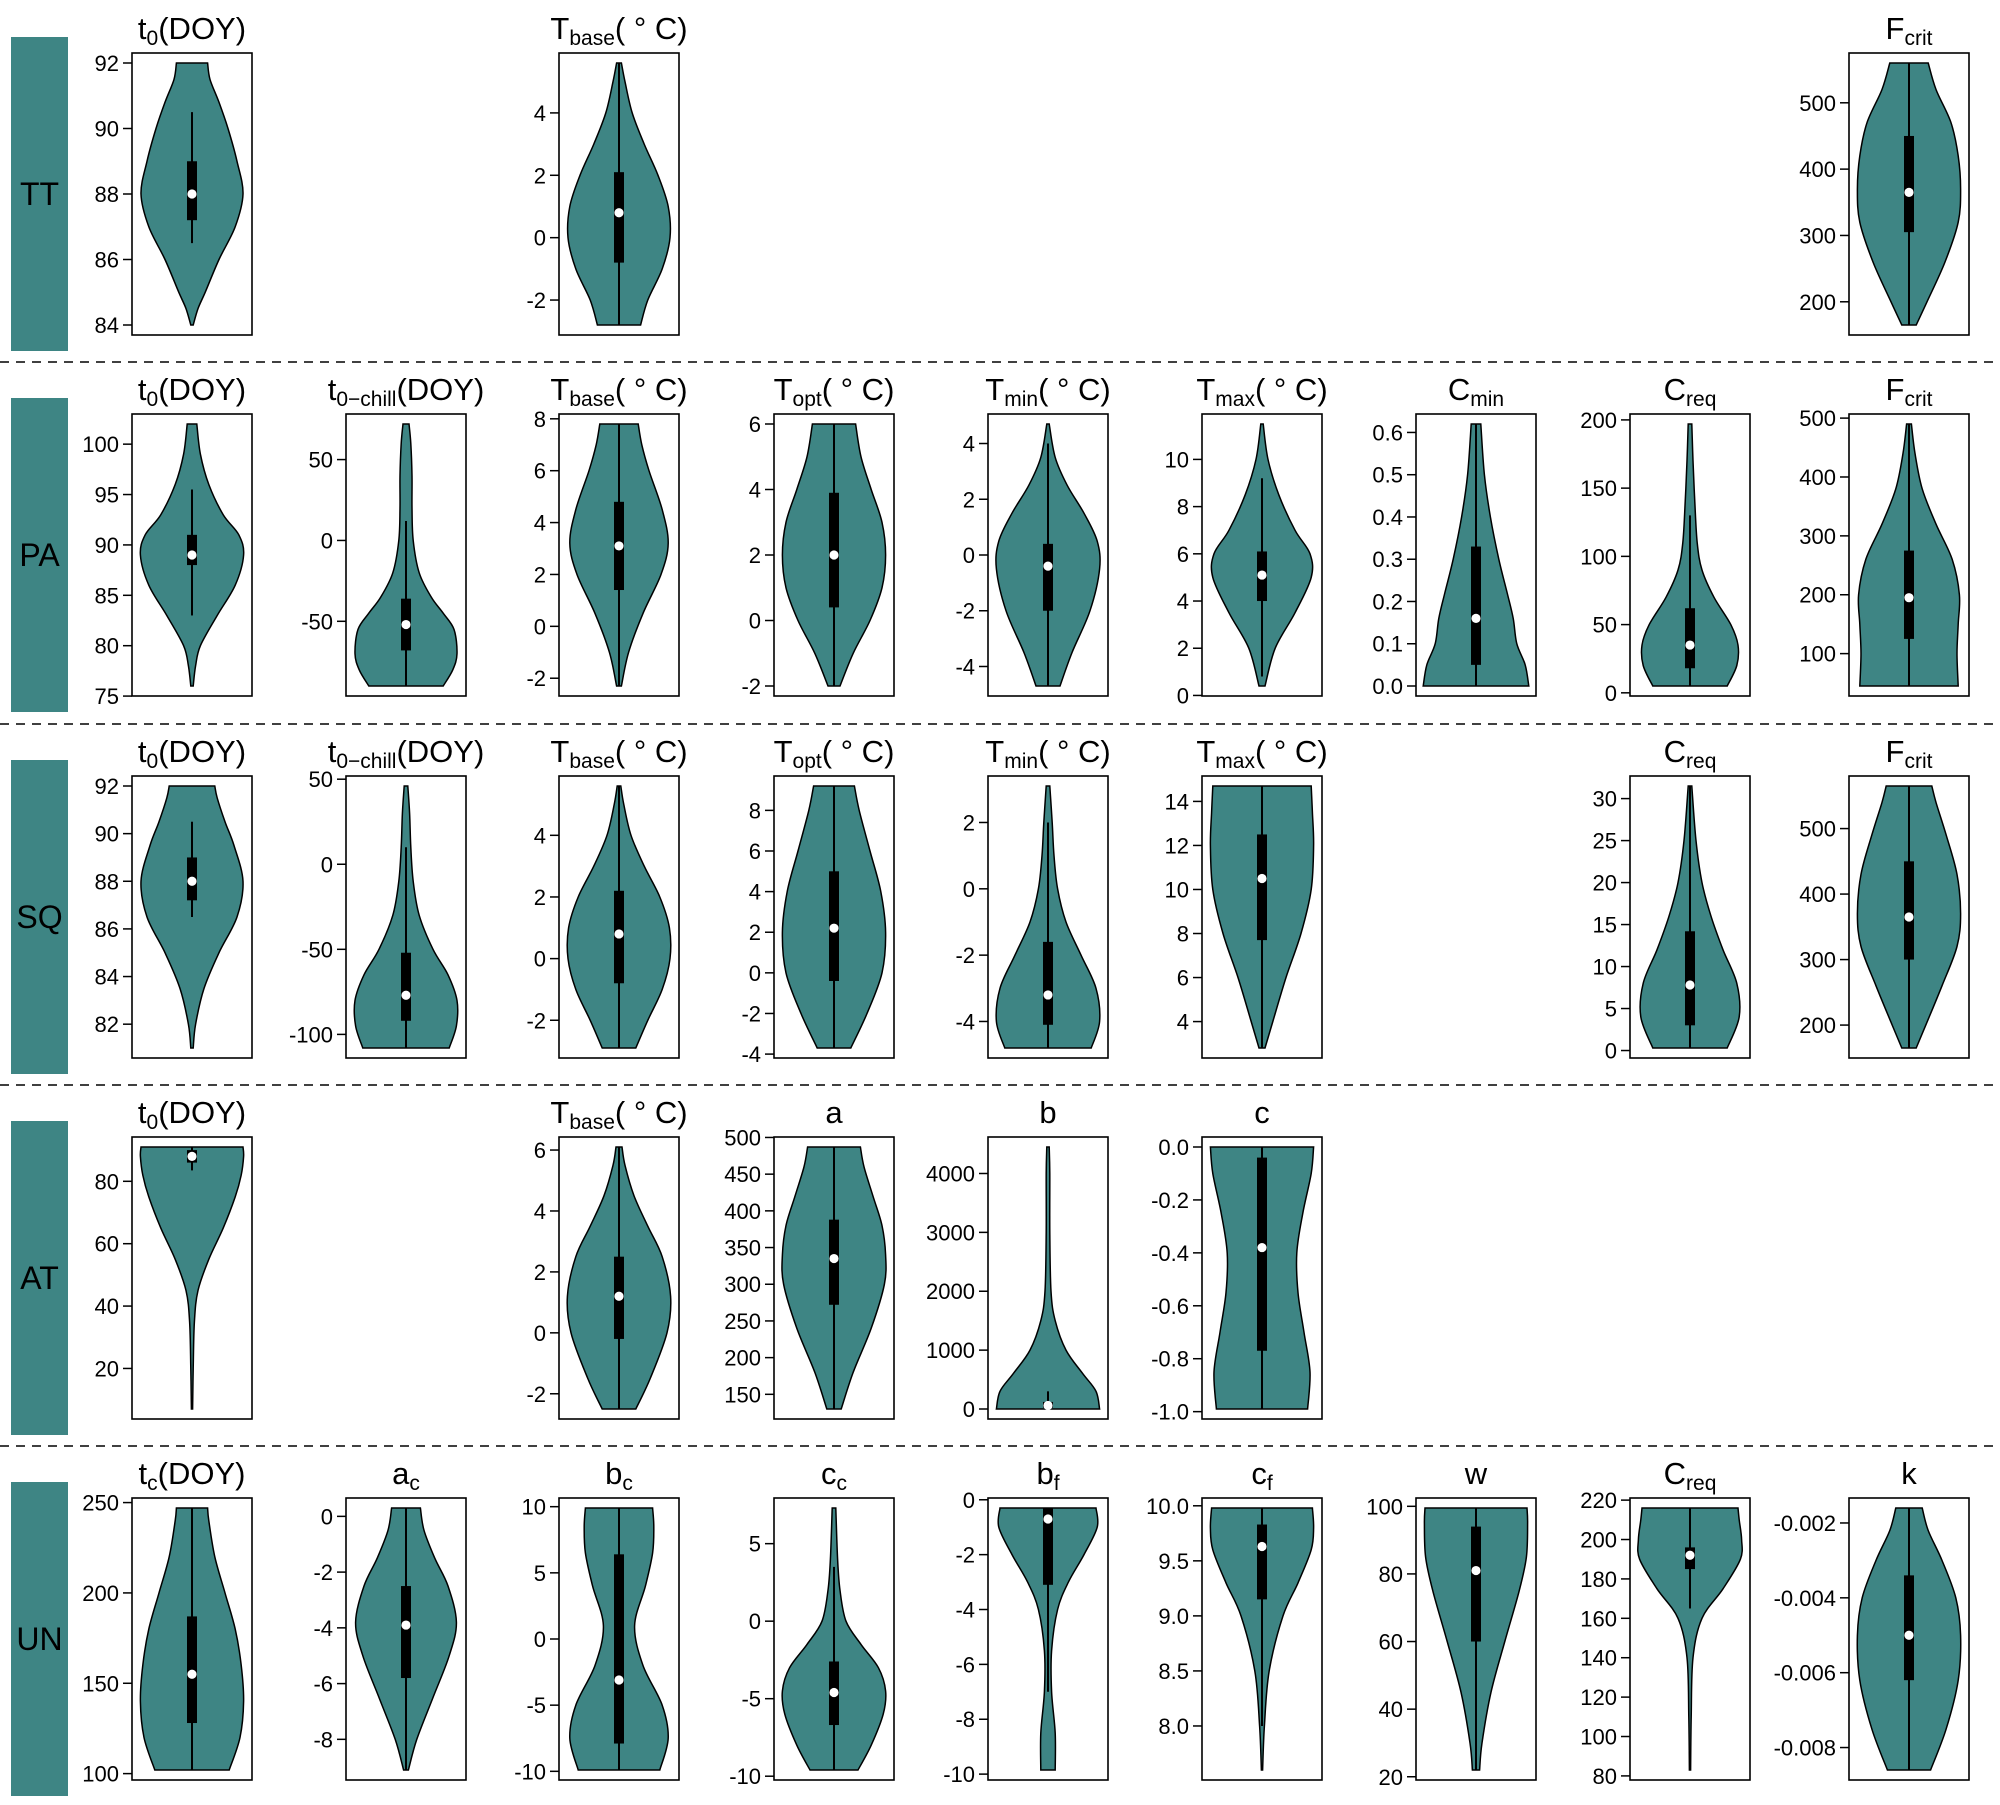 The image size is (2000, 1805). Describe the element at coordinates (1598, 1658) in the screenshot. I see `y-tick-label: 140` at that location.